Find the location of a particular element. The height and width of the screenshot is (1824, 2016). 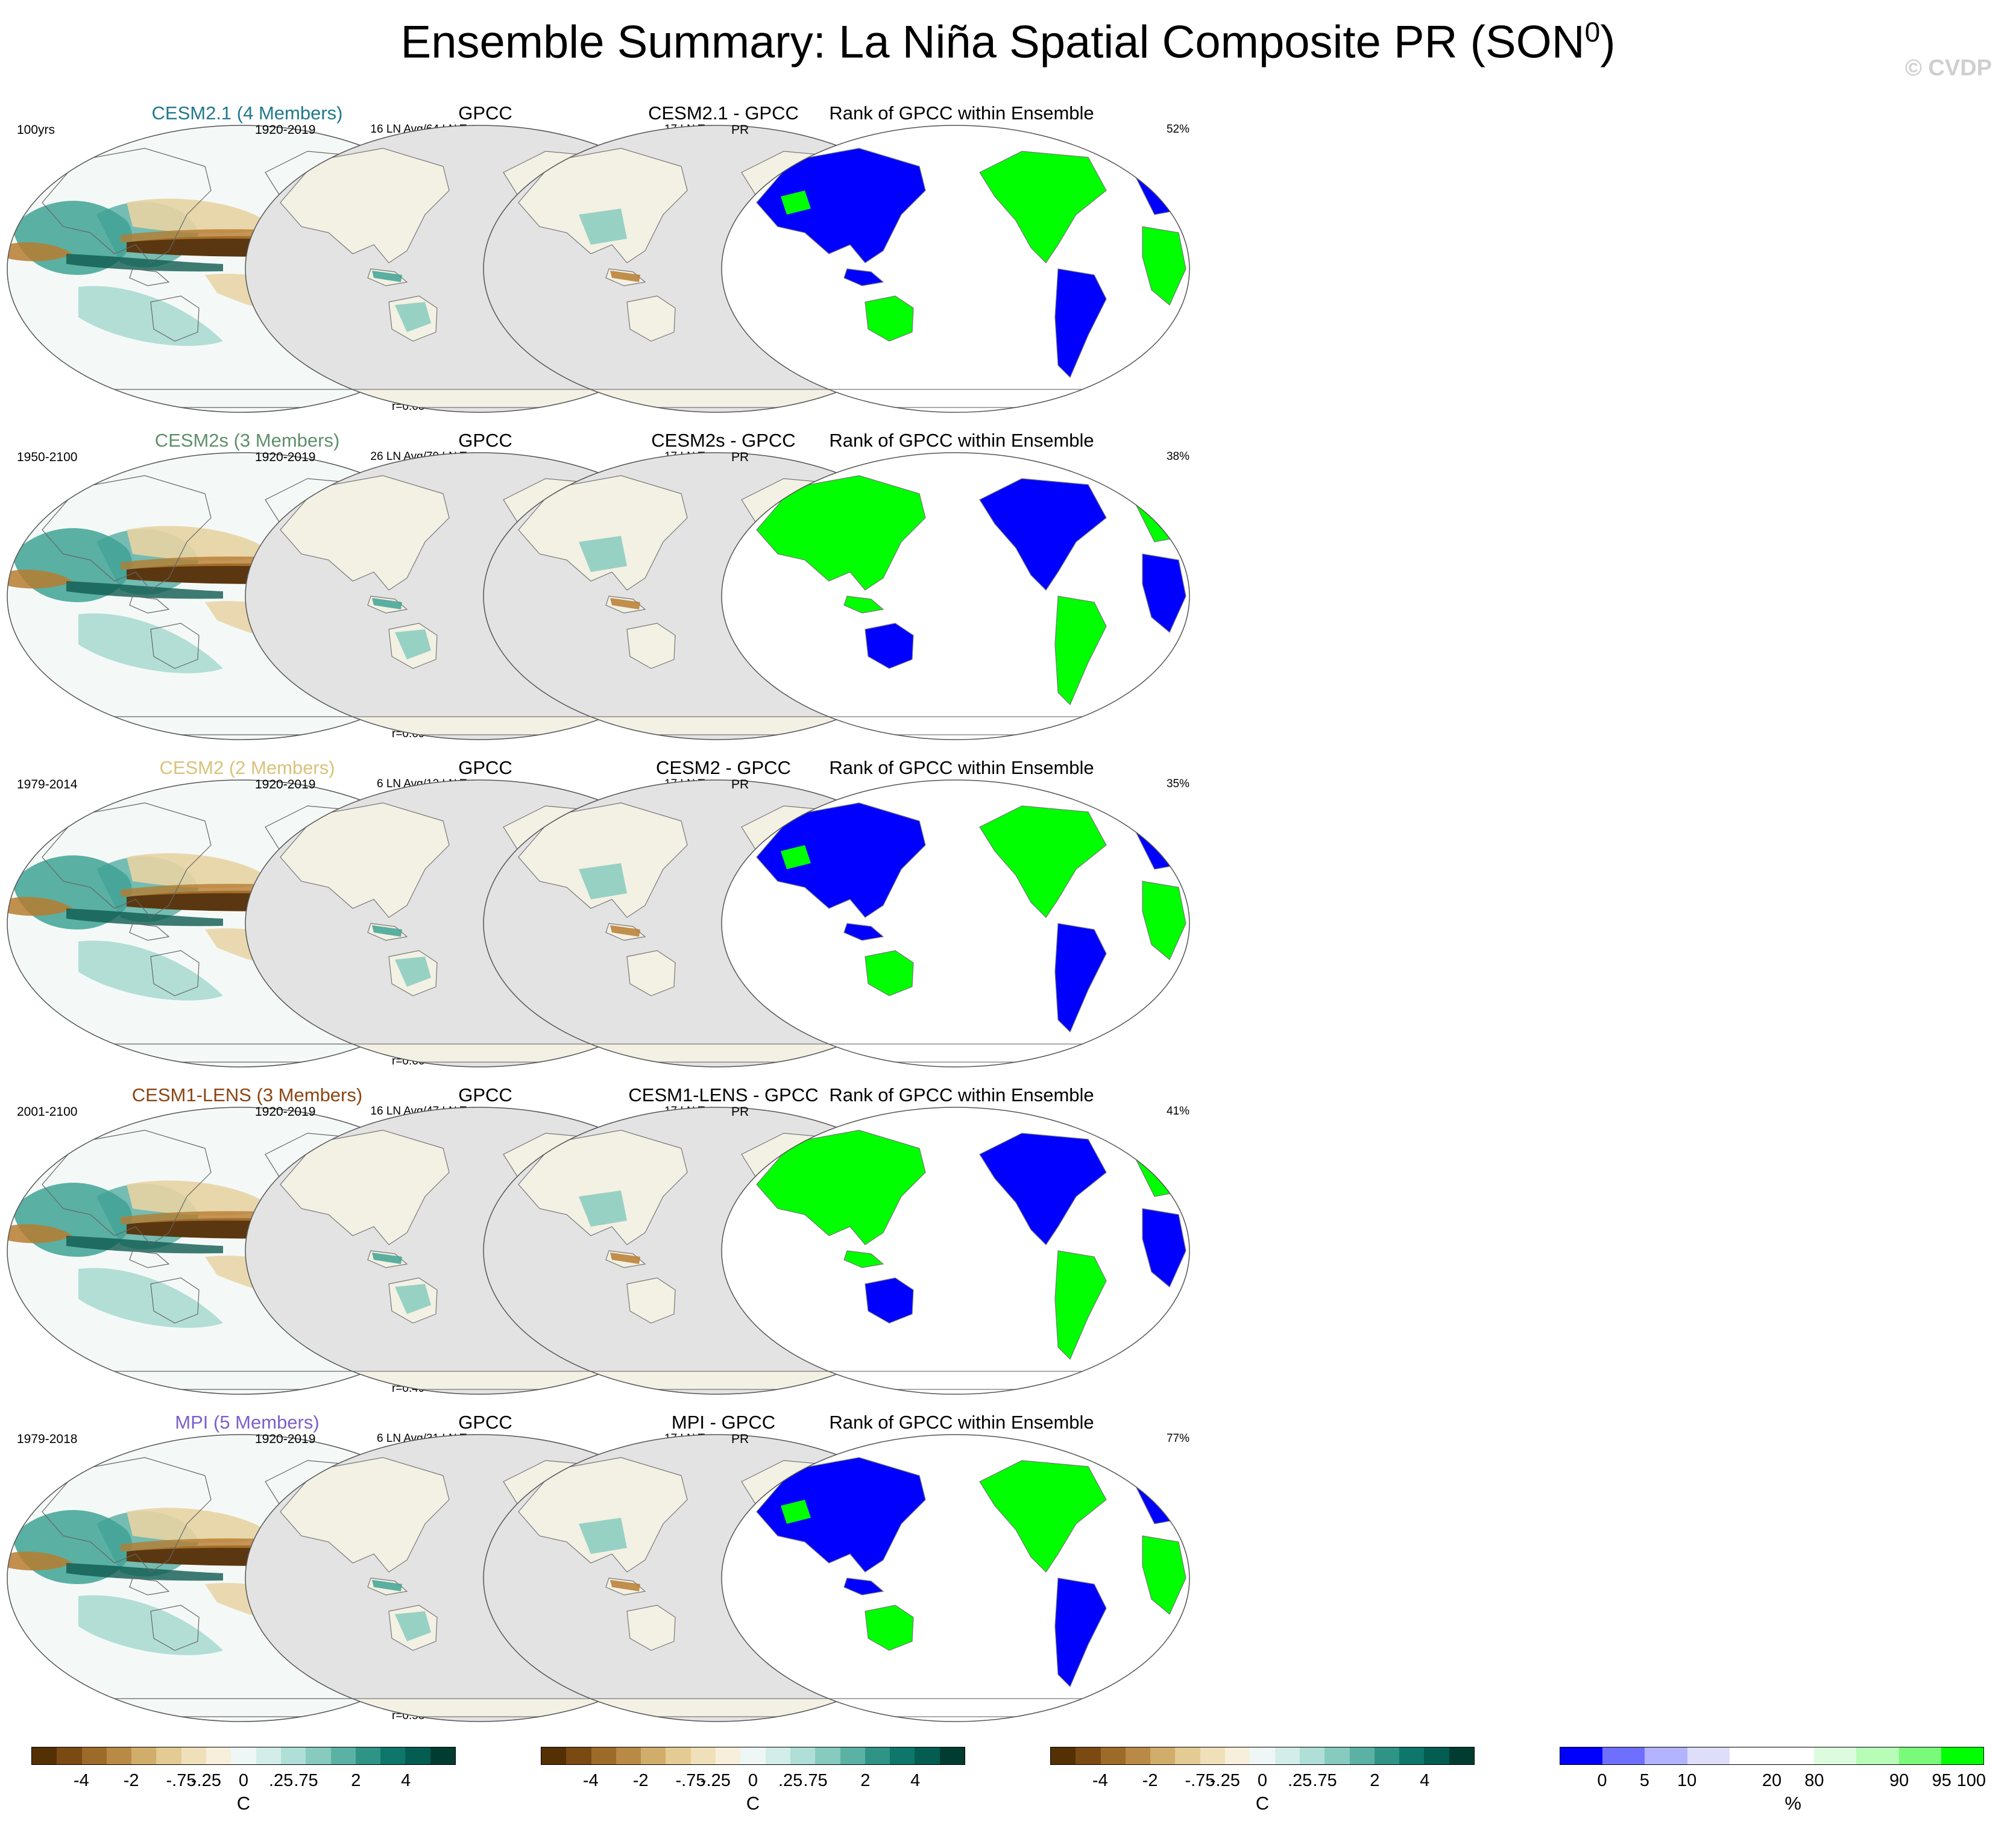

colorbar-tick-label: -2 is located at coordinates (1150, 1780).